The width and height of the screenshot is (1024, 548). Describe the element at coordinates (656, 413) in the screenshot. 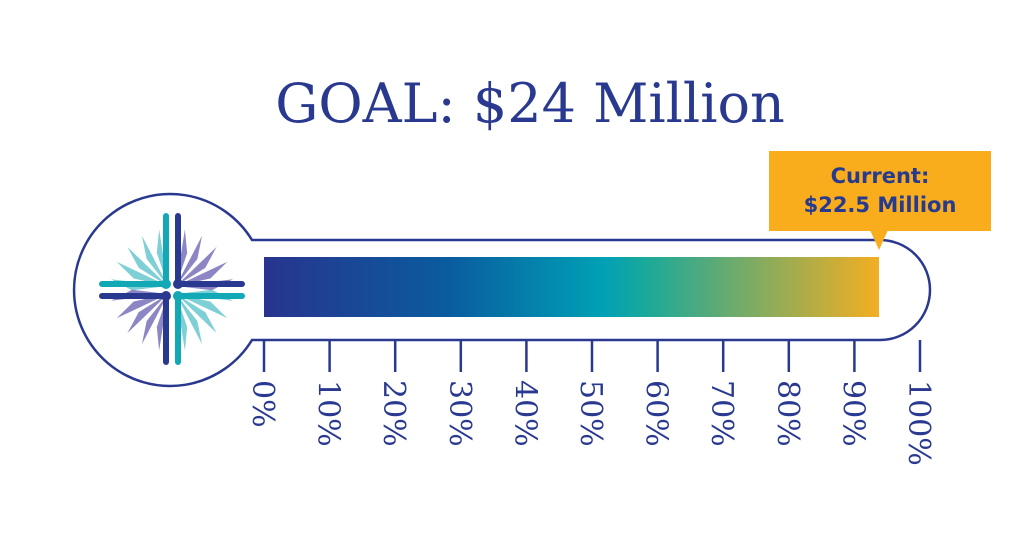

I see `tick-label: 60%` at that location.